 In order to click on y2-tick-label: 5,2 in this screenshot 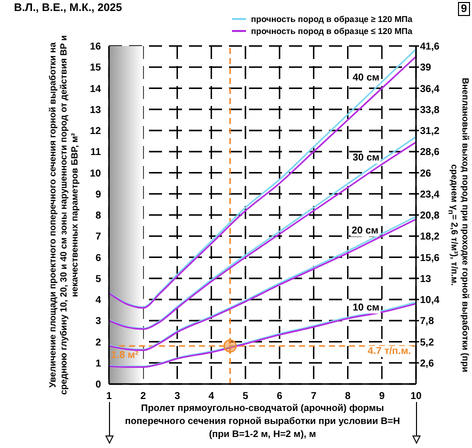, I will do `click(427, 342)`.